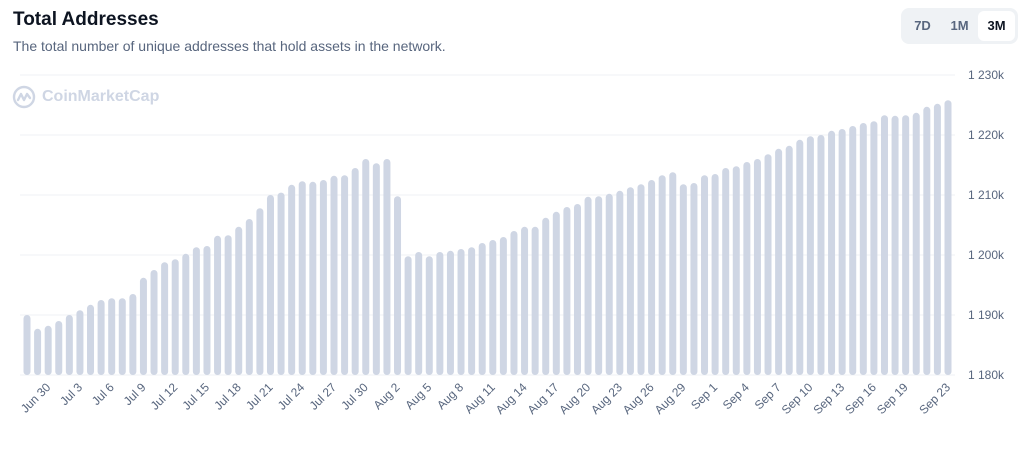 The height and width of the screenshot is (449, 1024). What do you see at coordinates (259, 396) in the screenshot?
I see `x-tick-label: Jul 21` at bounding box center [259, 396].